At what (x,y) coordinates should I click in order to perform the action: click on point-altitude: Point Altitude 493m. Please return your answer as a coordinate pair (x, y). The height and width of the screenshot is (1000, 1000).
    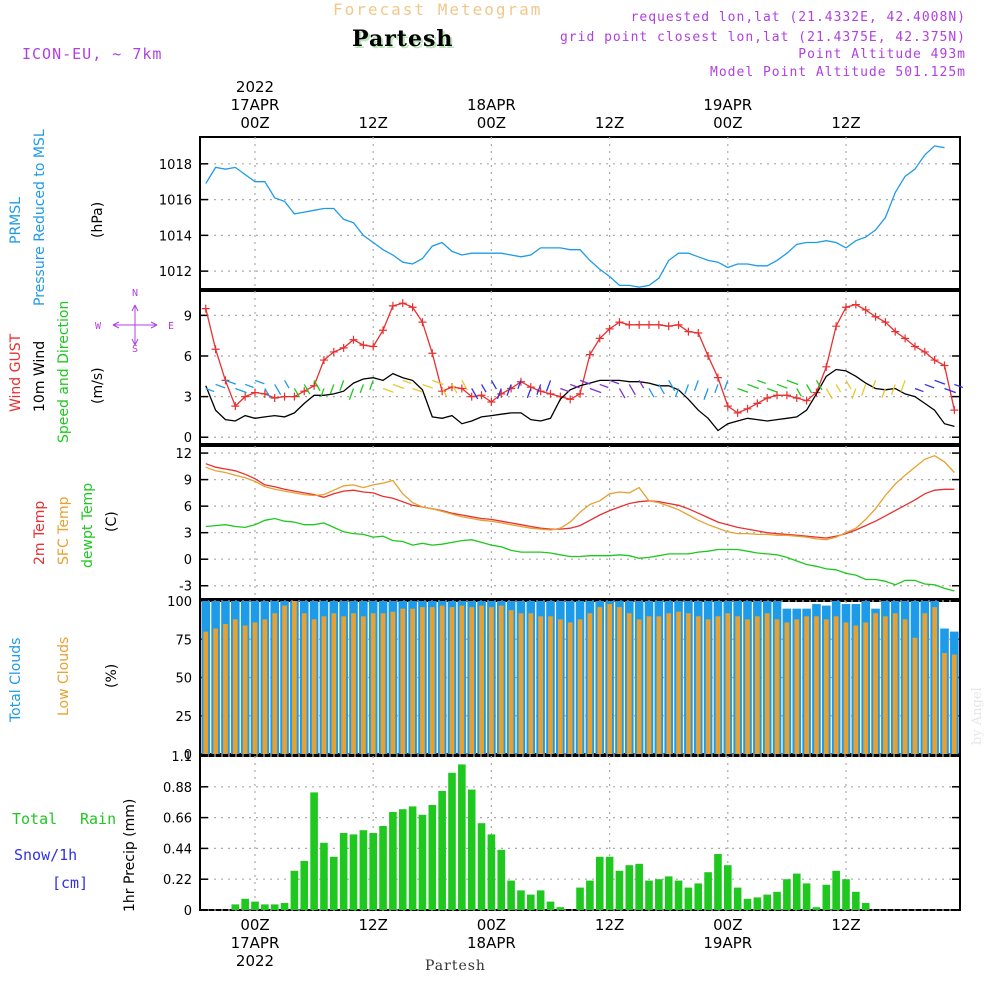
    Looking at the image, I should click on (882, 54).